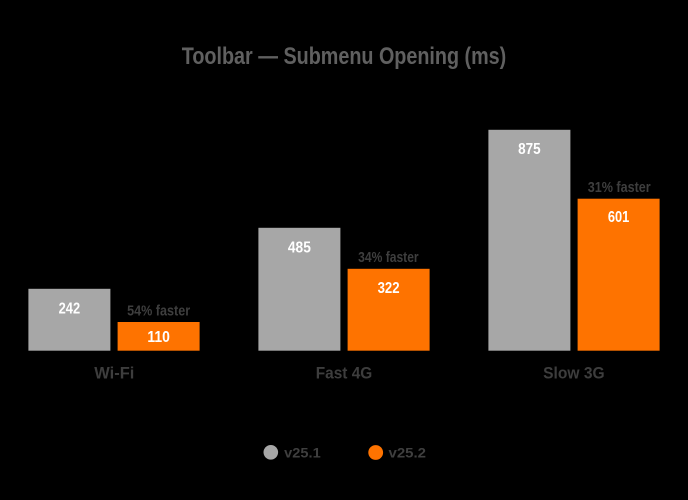 This screenshot has width=688, height=500. I want to click on svg-text: Fast 4G, so click(344, 373).